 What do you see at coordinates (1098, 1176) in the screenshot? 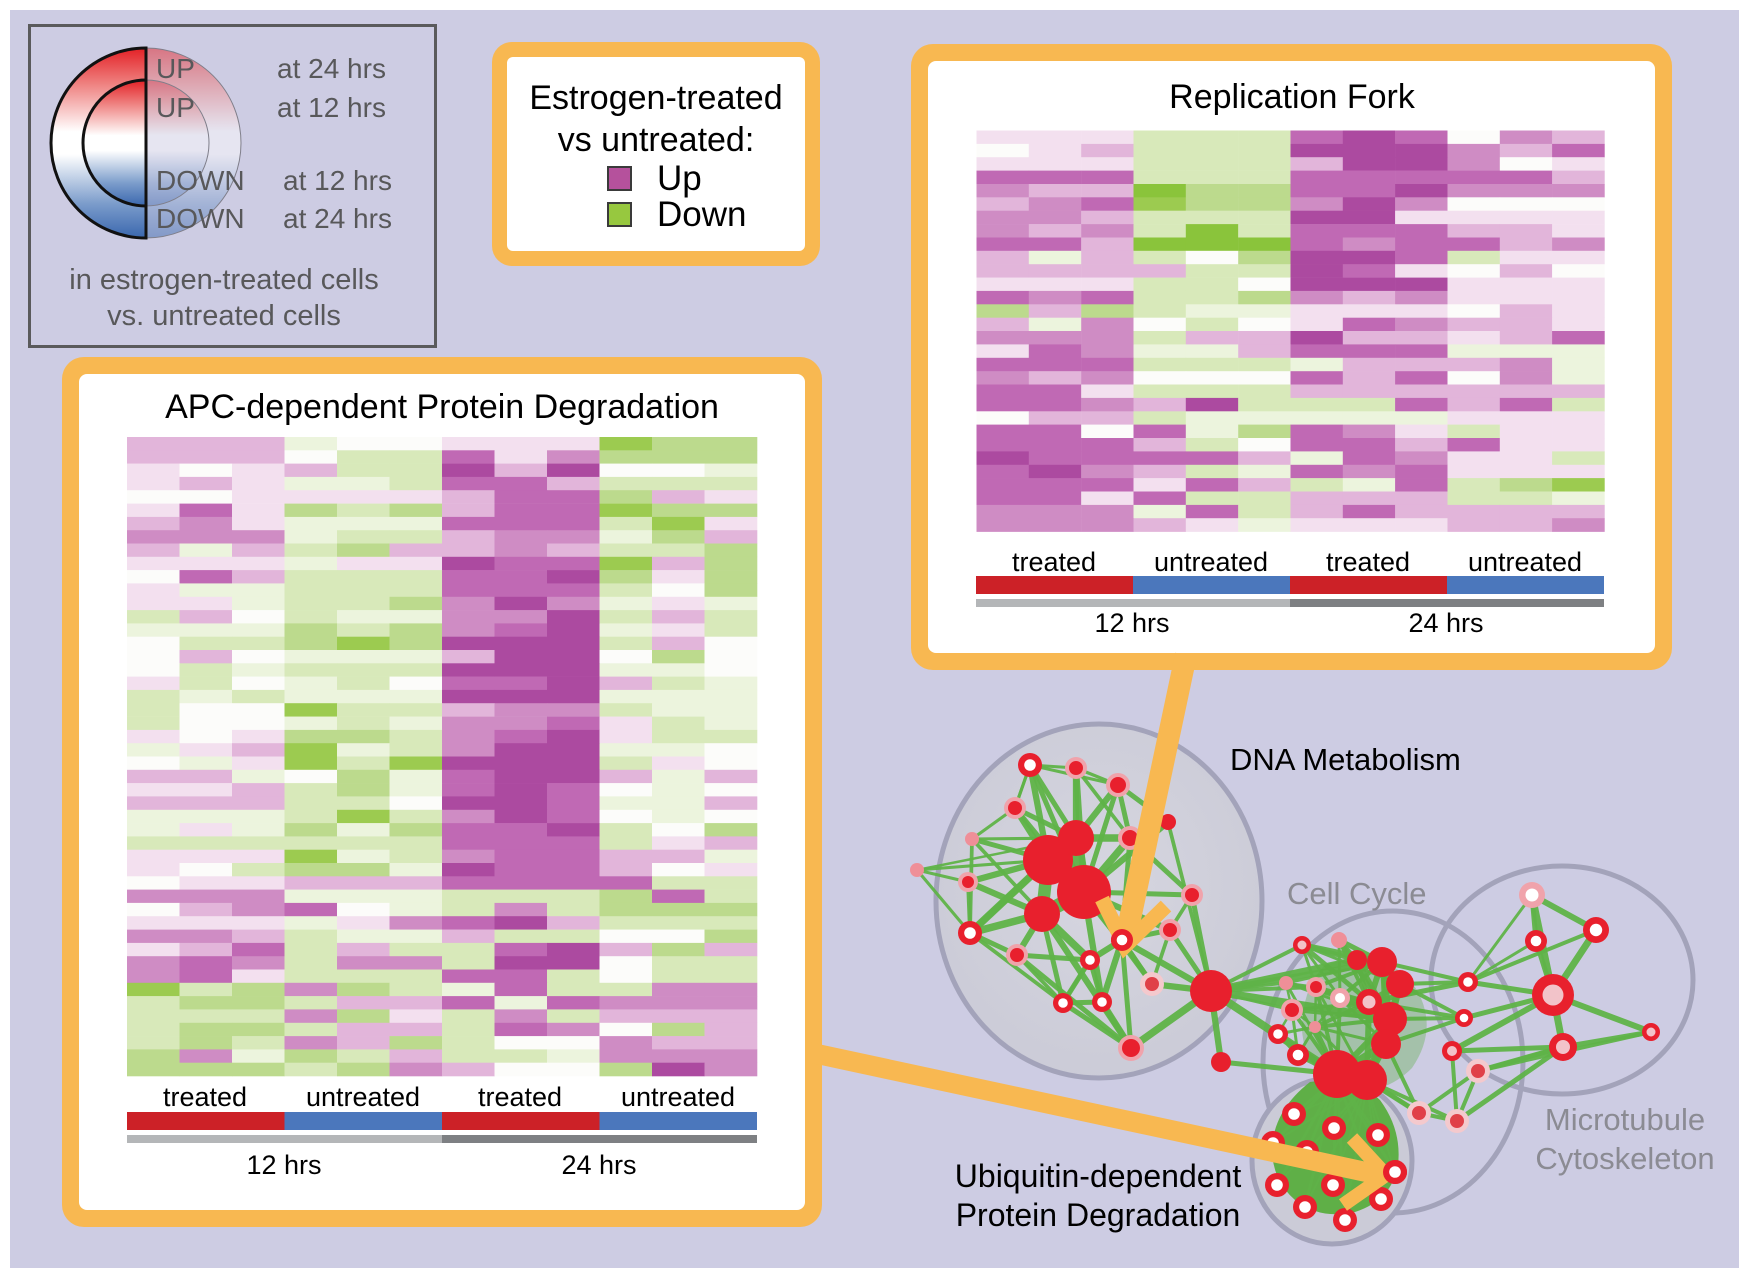
I see `svg-text: Ubiquitin-dependent` at bounding box center [1098, 1176].